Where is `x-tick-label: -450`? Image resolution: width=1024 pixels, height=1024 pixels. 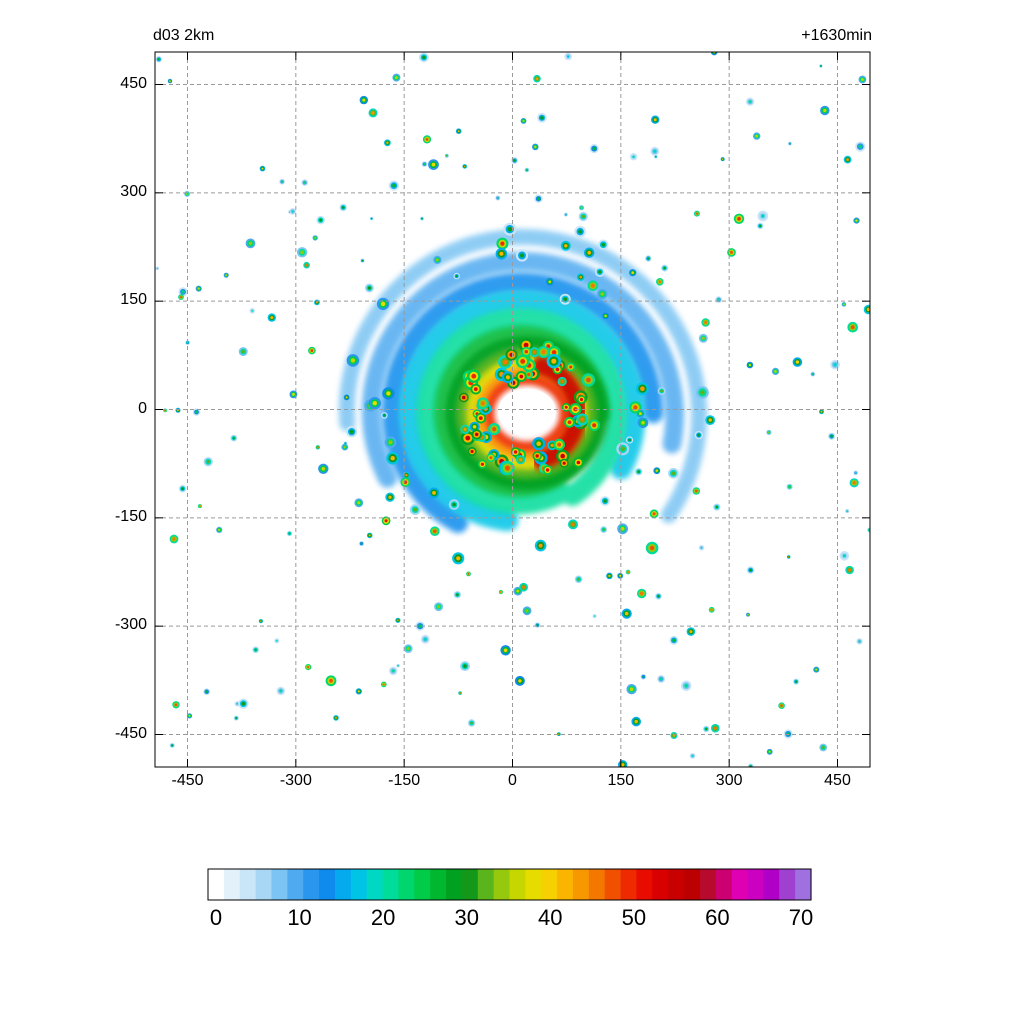 x-tick-label: -450 is located at coordinates (187, 780).